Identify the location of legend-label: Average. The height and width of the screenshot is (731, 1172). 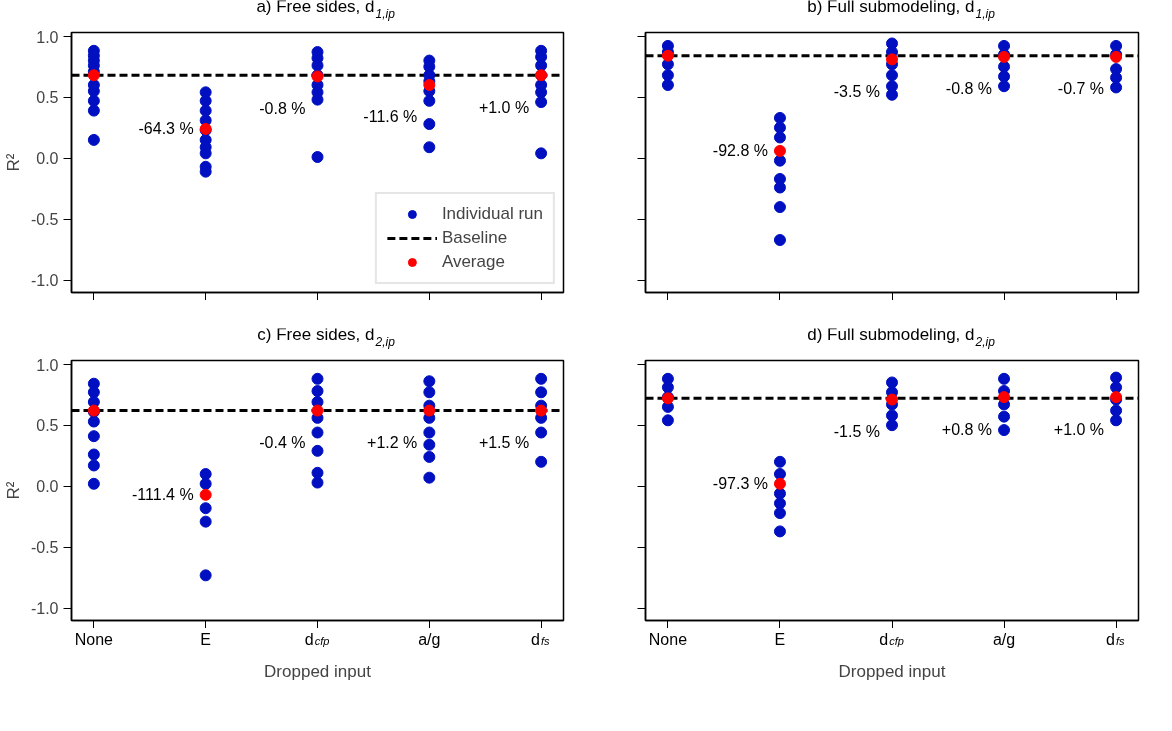
(473, 262).